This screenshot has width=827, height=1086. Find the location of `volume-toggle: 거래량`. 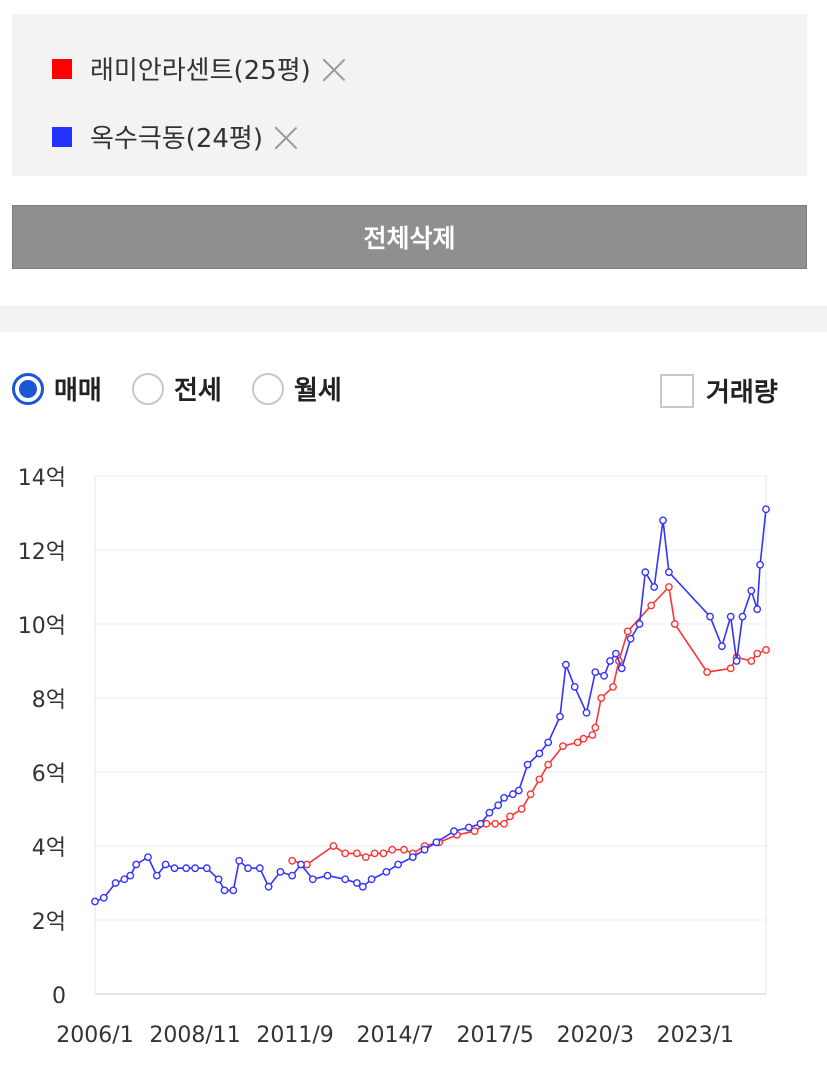

volume-toggle: 거래량 is located at coordinates (719, 390).